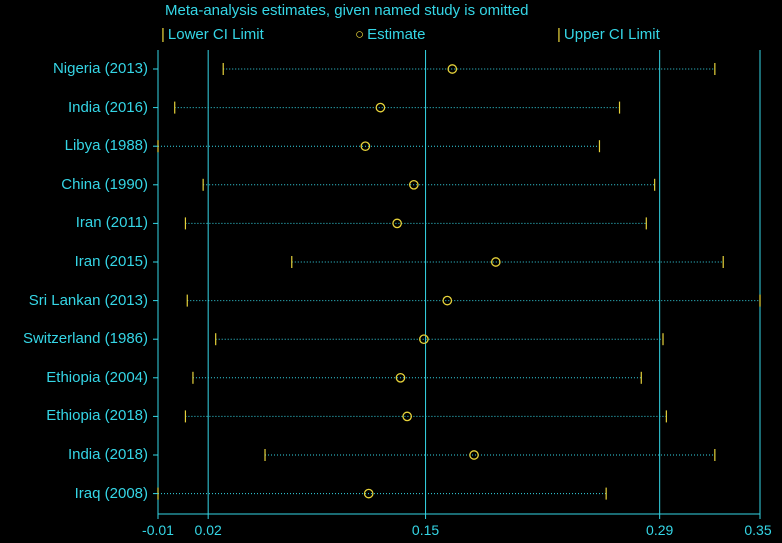  Describe the element at coordinates (425, 530) in the screenshot. I see `x-tick-label: 0.15` at that location.